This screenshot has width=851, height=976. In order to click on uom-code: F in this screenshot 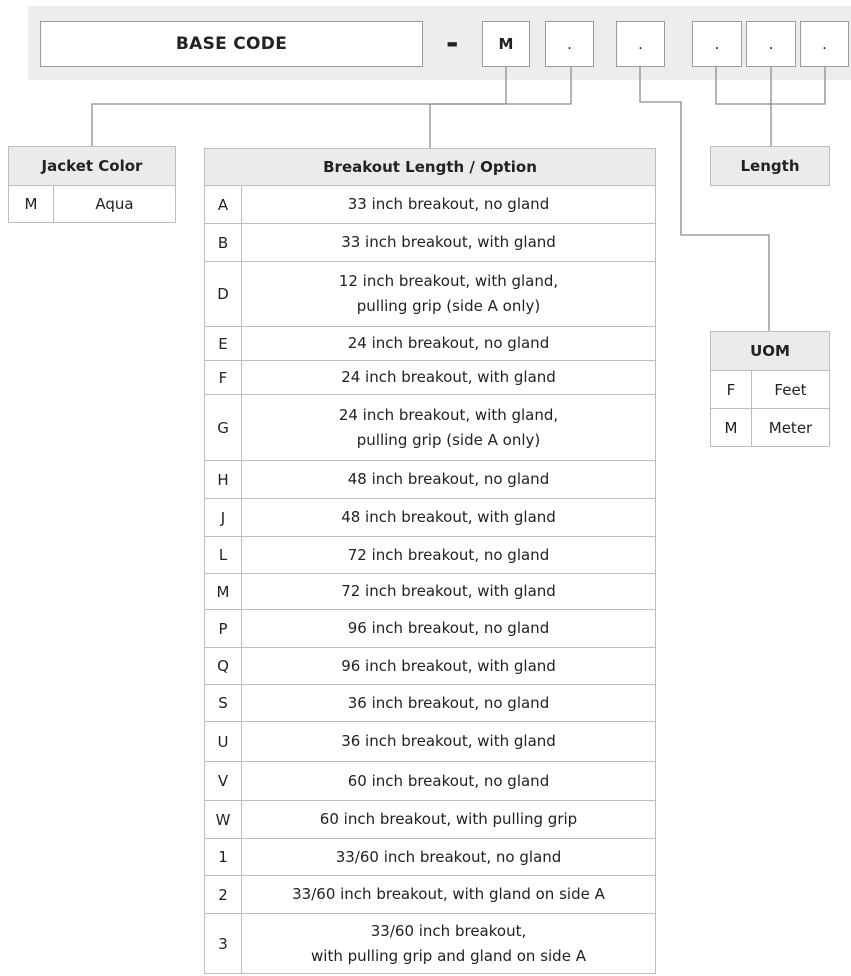, I will do `click(731, 389)`.